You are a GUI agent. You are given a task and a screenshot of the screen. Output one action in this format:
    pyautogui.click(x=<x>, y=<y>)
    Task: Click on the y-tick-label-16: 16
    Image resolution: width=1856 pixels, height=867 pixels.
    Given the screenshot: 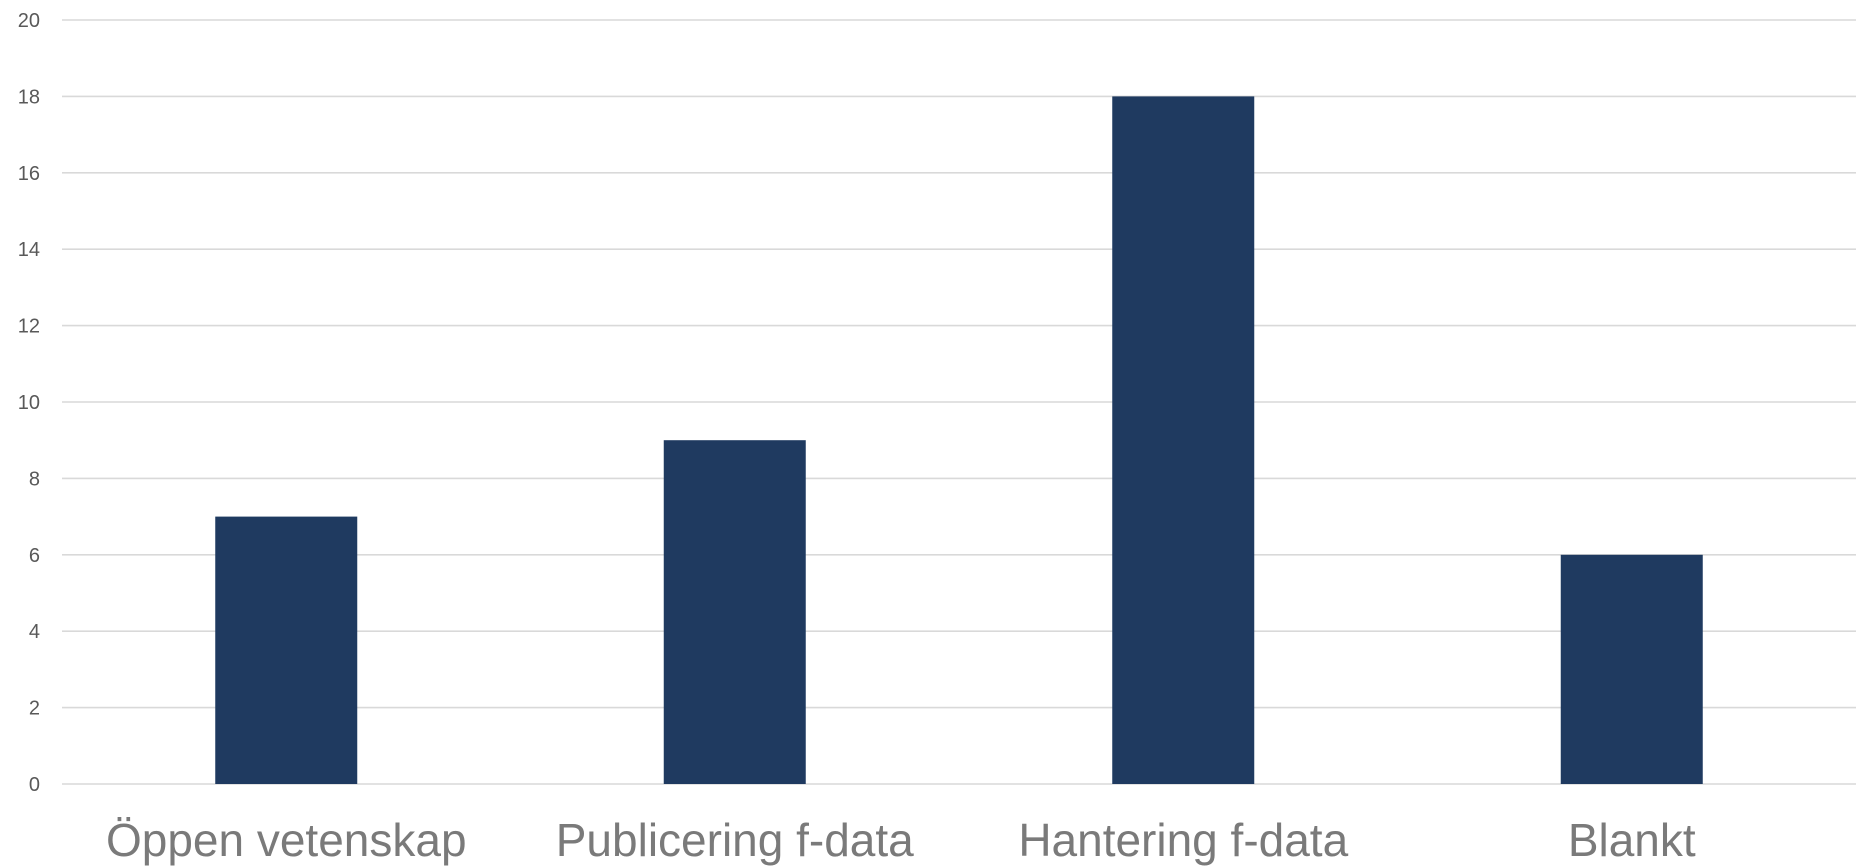 What is the action you would take?
    pyautogui.click(x=29, y=174)
    